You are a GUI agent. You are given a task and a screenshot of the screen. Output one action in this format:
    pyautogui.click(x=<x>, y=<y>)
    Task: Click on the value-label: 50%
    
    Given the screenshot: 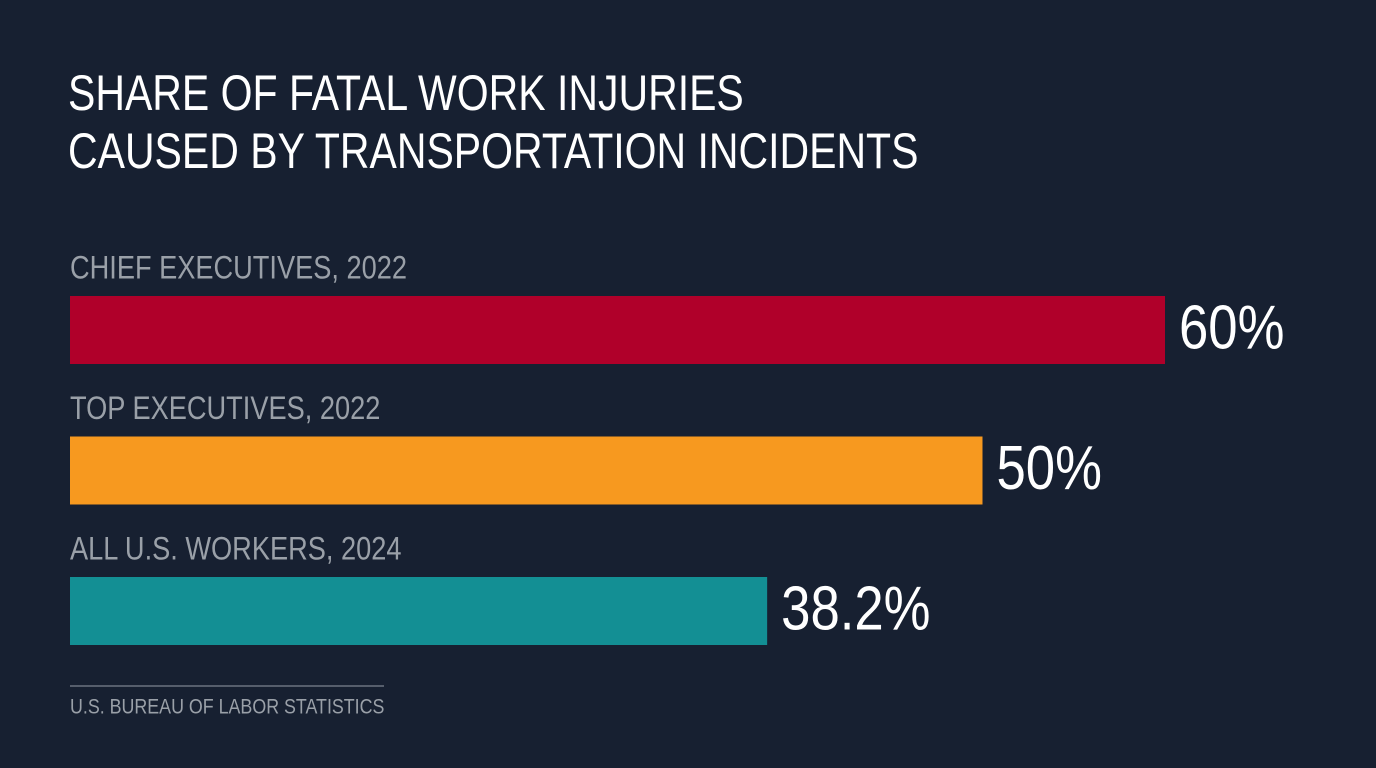 What is the action you would take?
    pyautogui.click(x=1049, y=468)
    